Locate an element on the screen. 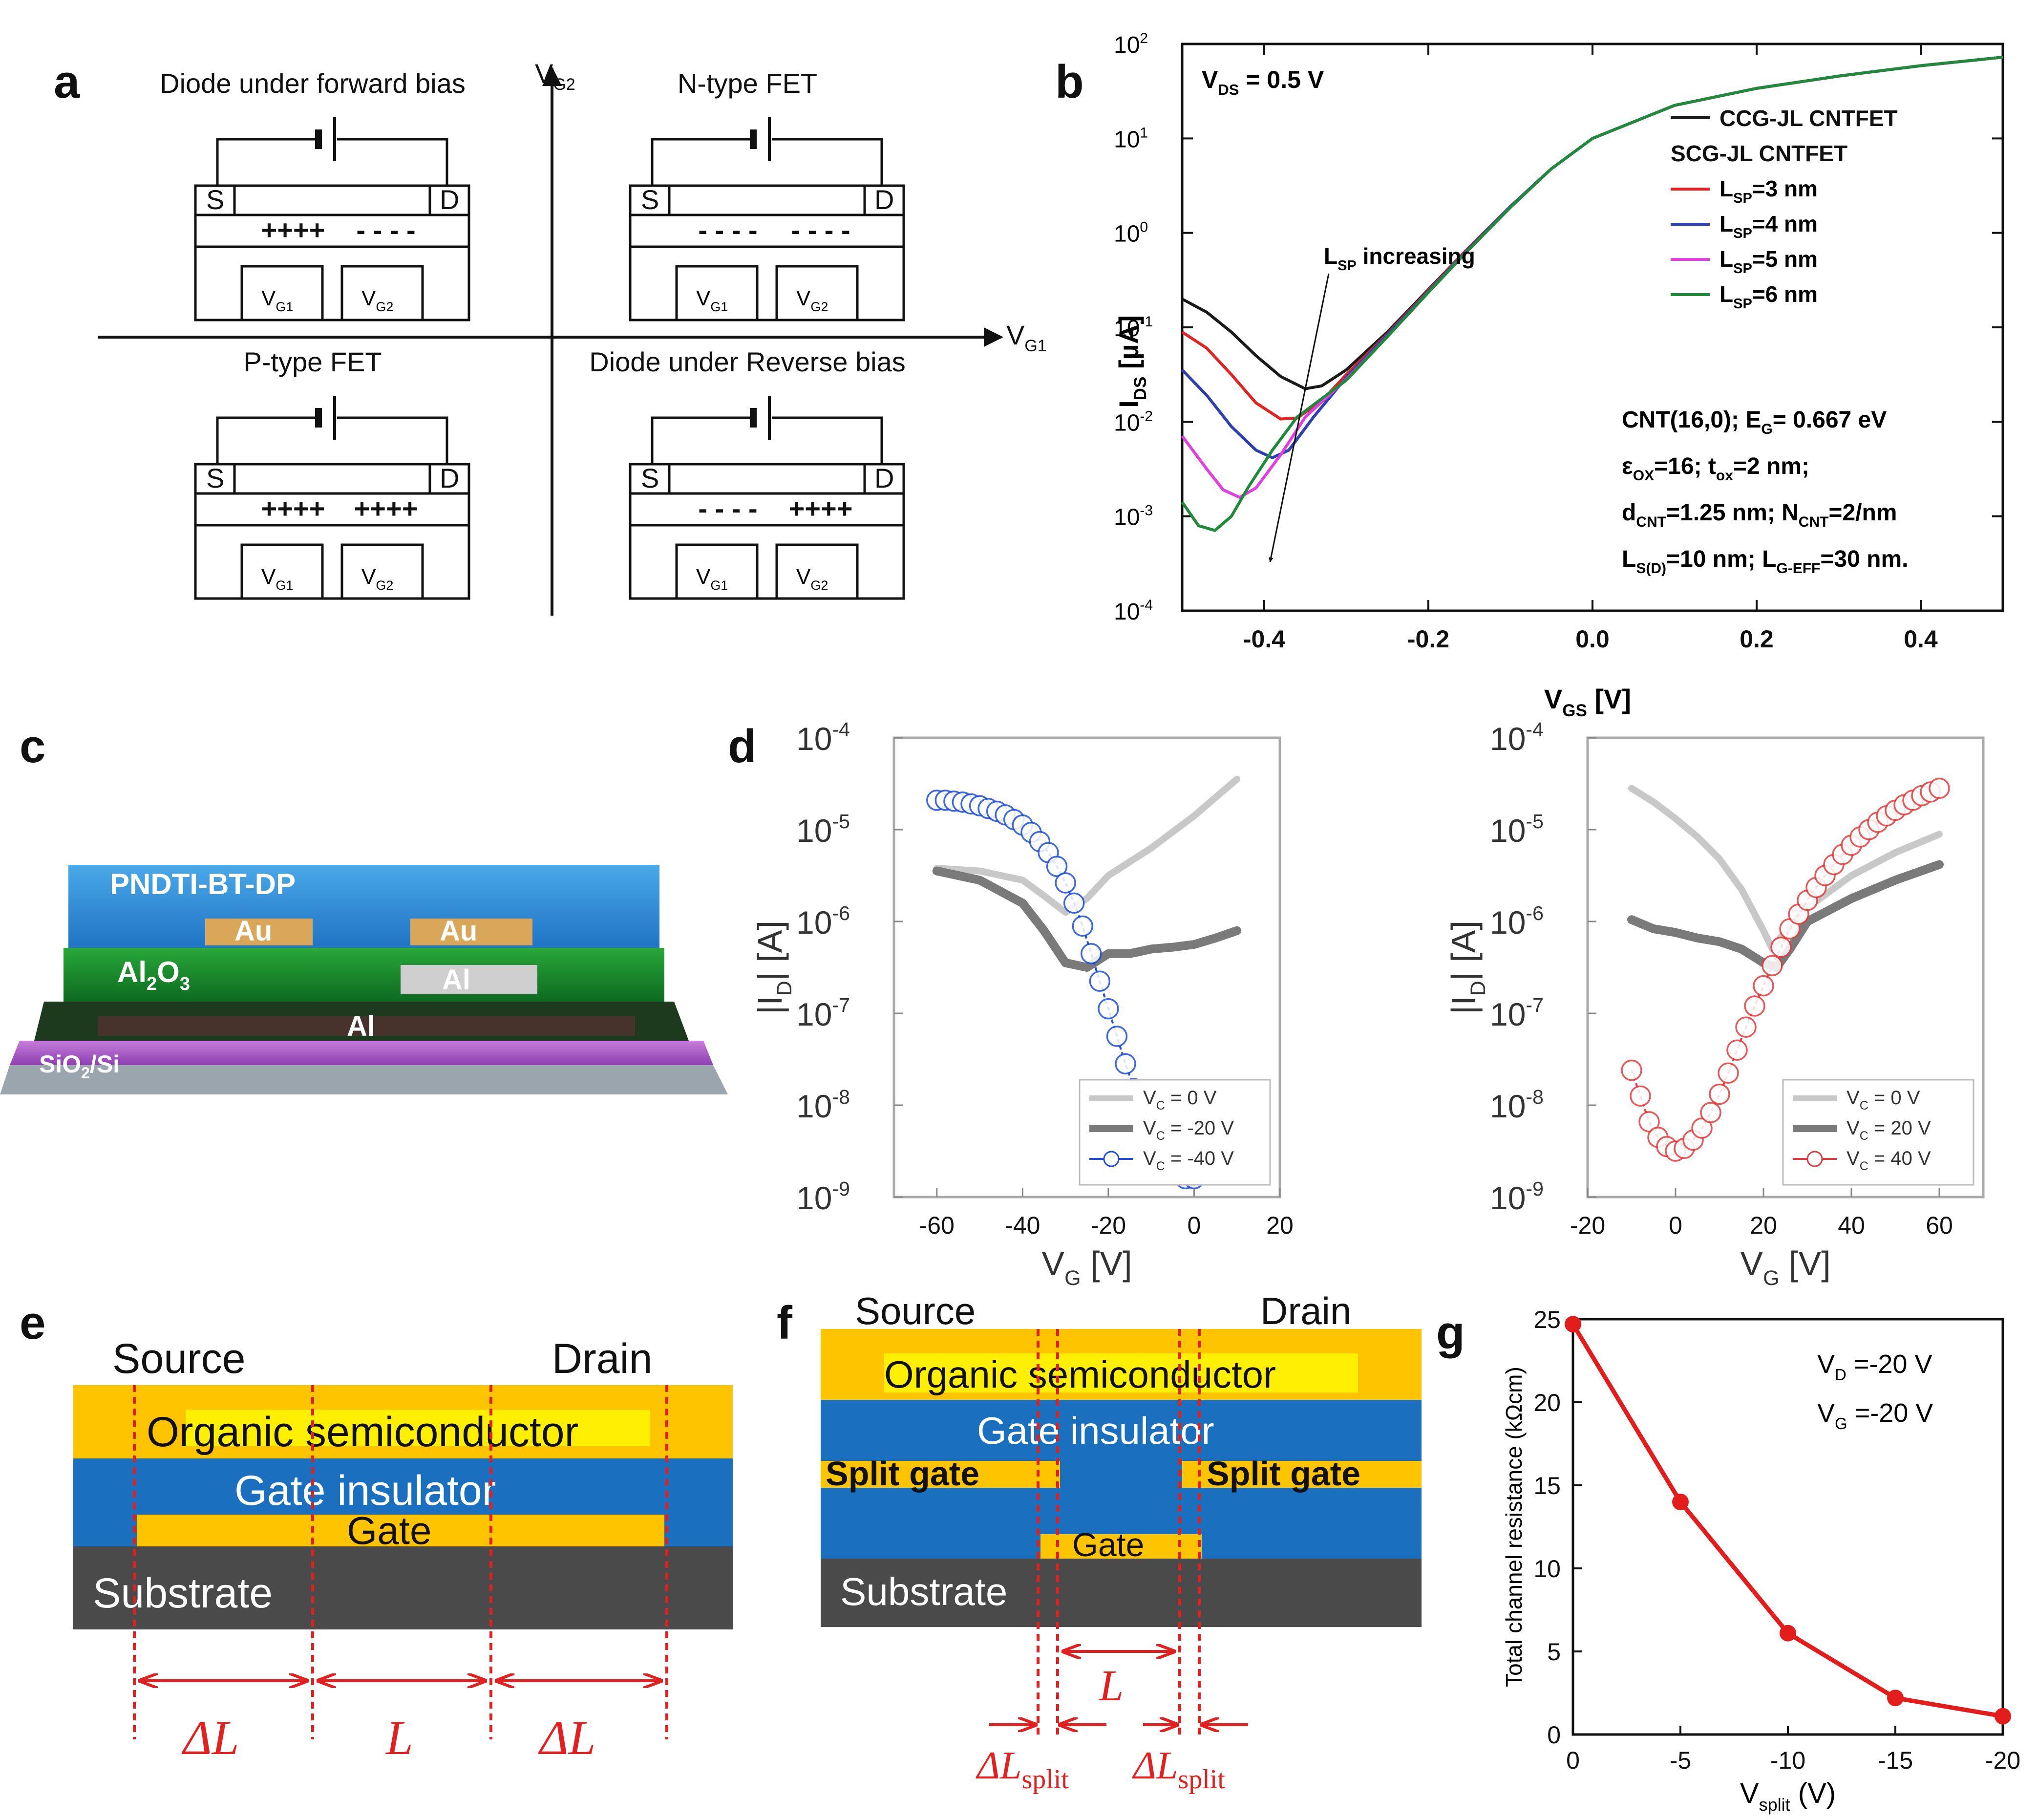 The image size is (2038, 1820). legend-swatch is located at coordinates (1111, 1159).